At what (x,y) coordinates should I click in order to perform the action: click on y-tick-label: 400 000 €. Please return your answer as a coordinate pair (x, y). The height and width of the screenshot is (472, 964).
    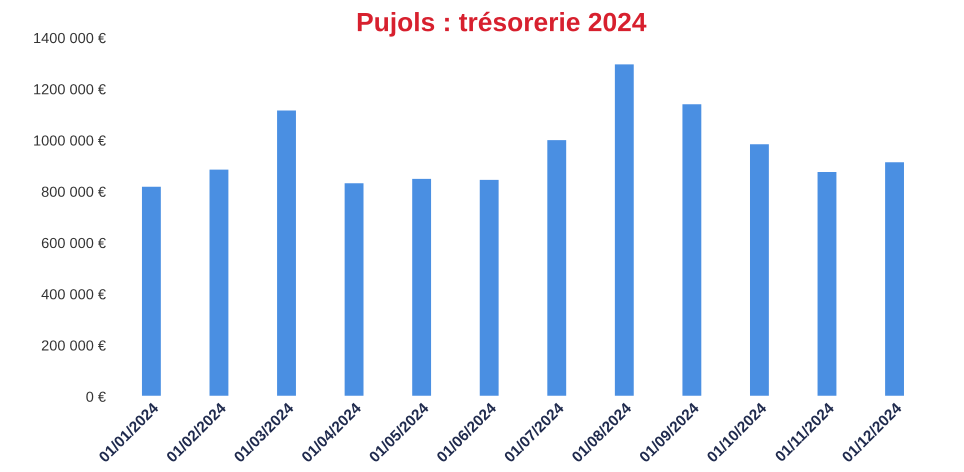
    Looking at the image, I should click on (73, 294).